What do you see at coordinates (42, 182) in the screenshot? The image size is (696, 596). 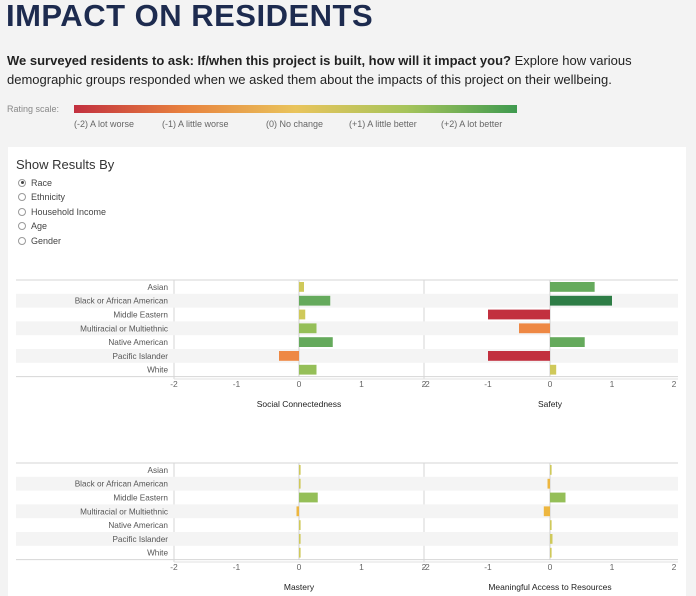 I see `filter-option-label: Race` at bounding box center [42, 182].